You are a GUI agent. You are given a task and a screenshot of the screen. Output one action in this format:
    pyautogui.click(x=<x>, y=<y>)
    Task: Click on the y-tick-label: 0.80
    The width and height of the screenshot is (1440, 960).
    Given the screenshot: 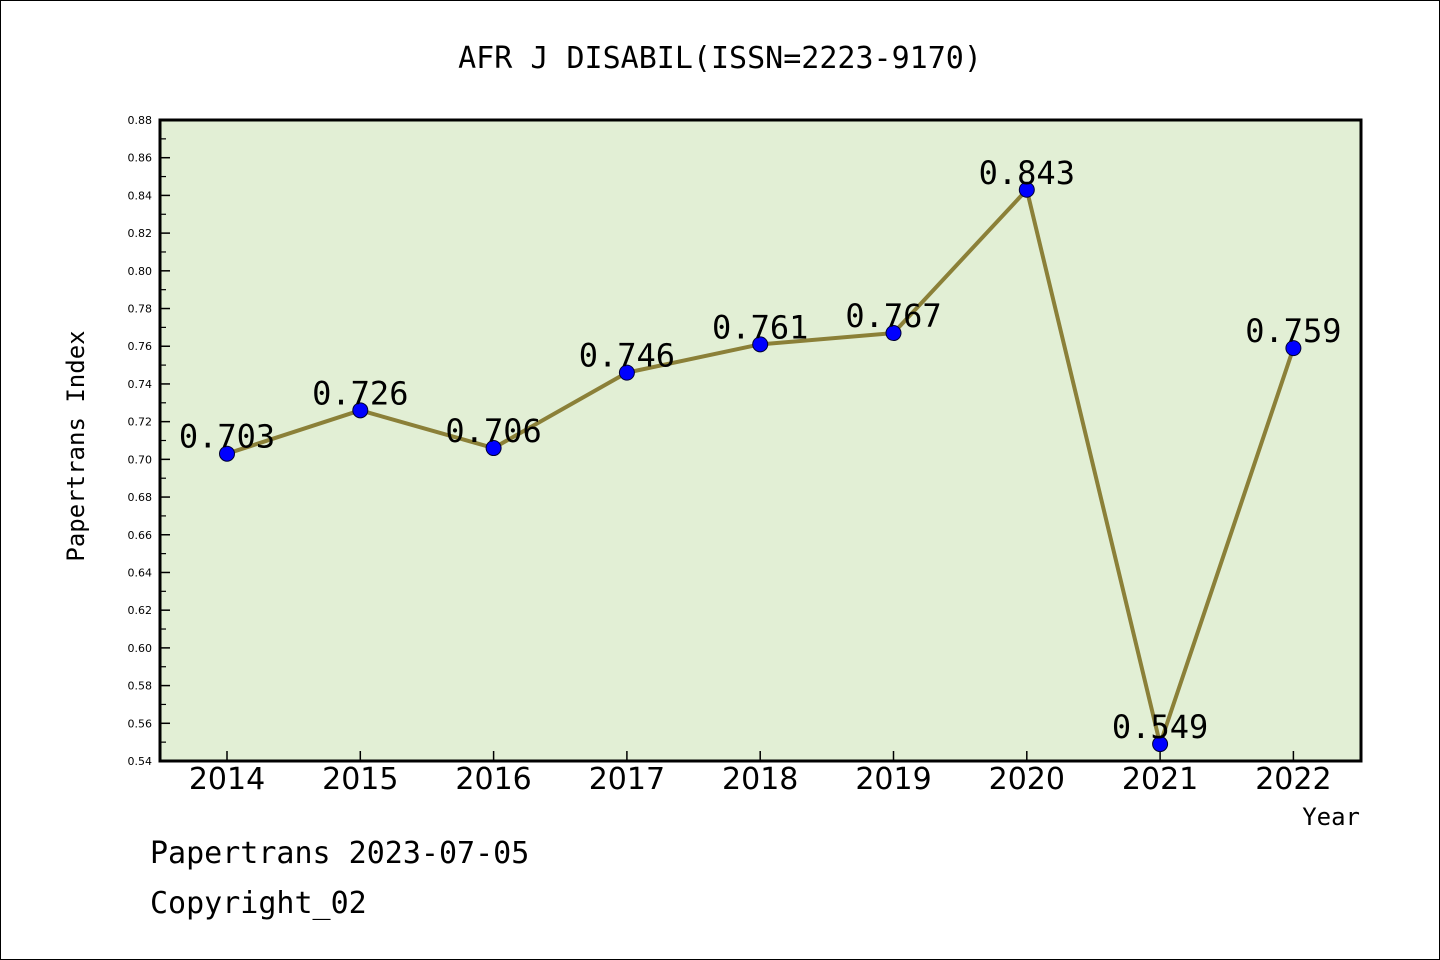 What is the action you would take?
    pyautogui.click(x=140, y=271)
    